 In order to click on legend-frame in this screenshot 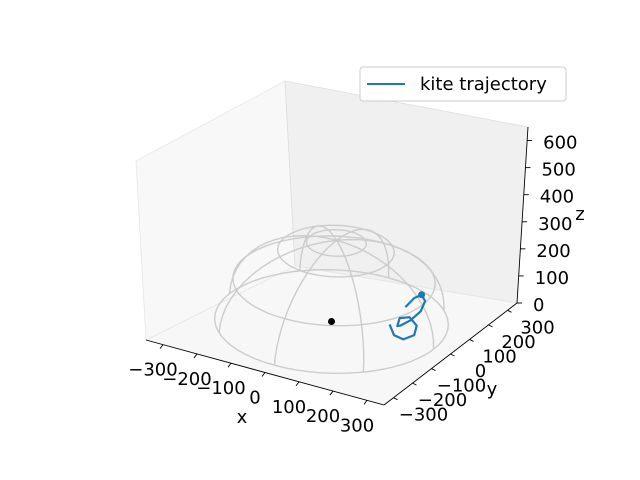, I will do `click(463, 84)`.